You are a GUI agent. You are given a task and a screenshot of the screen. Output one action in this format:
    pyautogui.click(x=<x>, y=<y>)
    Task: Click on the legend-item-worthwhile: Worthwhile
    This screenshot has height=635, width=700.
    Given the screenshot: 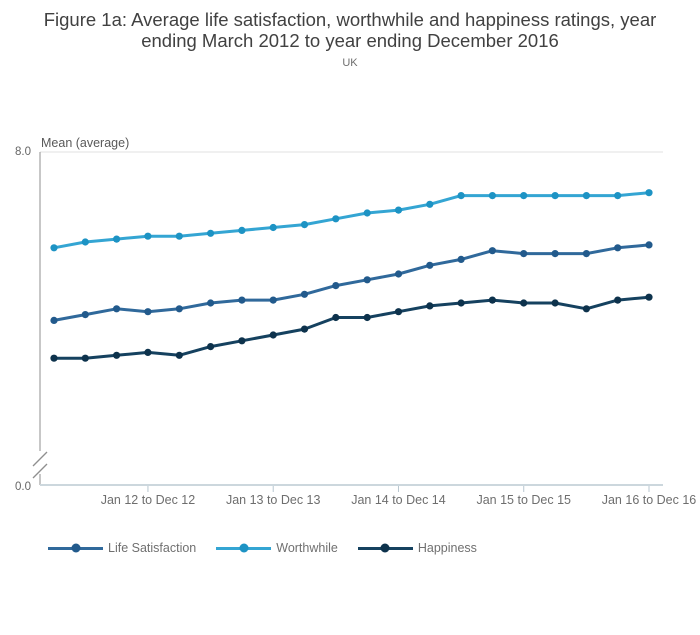 What is the action you would take?
    pyautogui.click(x=277, y=548)
    